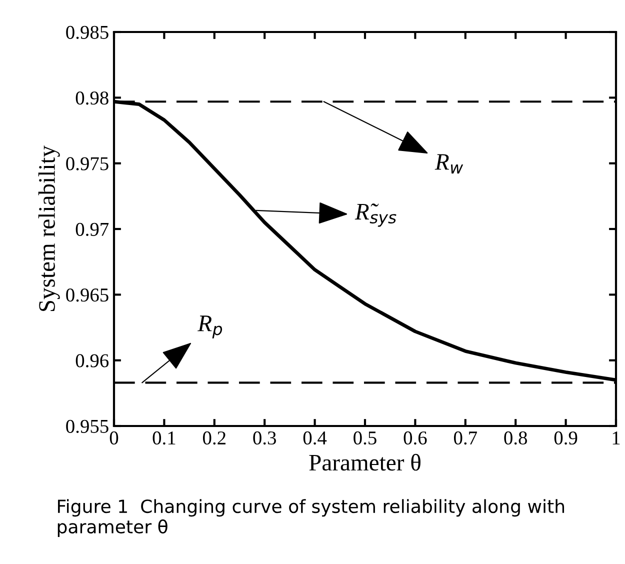  Describe the element at coordinates (87, 163) in the screenshot. I see `y-tick-label: 0.975` at that location.